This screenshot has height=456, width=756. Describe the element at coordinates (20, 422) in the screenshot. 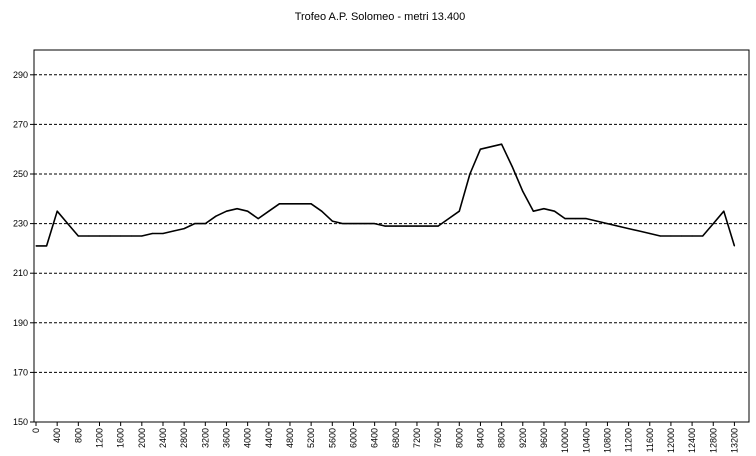

I see `y-tick-label: 150` at that location.